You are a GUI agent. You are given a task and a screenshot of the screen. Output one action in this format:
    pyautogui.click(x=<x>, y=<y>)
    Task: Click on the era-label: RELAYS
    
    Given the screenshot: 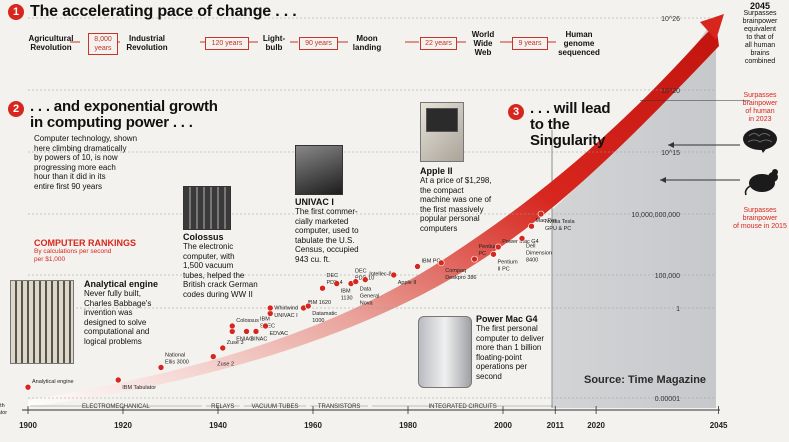 What is the action you would take?
    pyautogui.click(x=222, y=407)
    